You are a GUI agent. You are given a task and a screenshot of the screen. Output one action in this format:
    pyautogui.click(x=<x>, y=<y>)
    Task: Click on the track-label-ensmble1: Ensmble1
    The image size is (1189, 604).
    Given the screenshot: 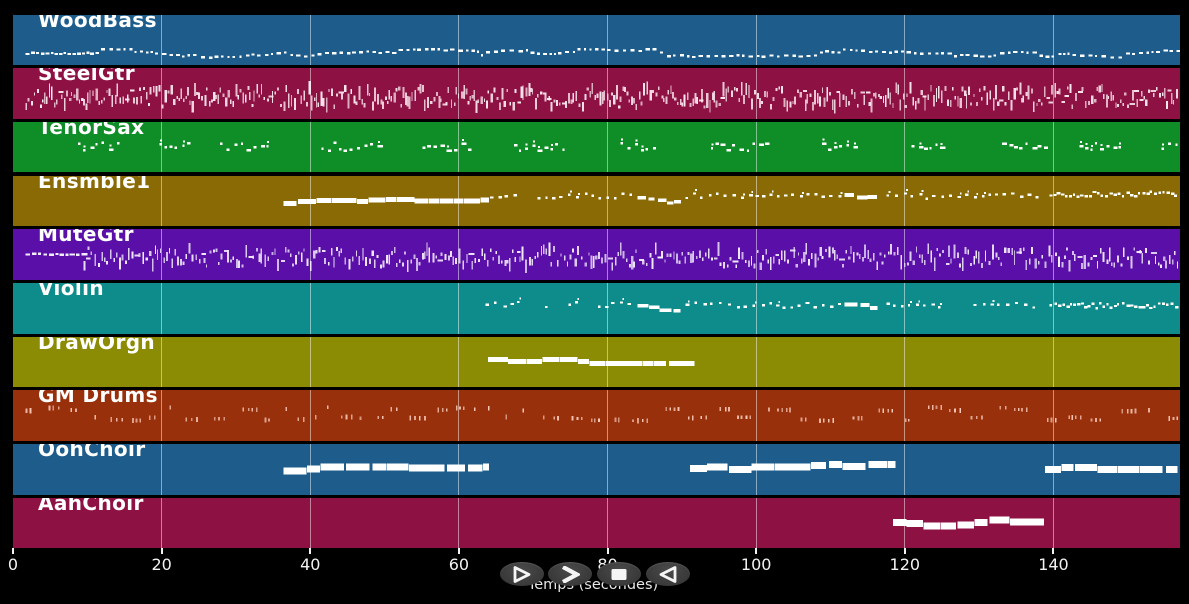 What is the action you would take?
    pyautogui.click(x=94, y=184)
    